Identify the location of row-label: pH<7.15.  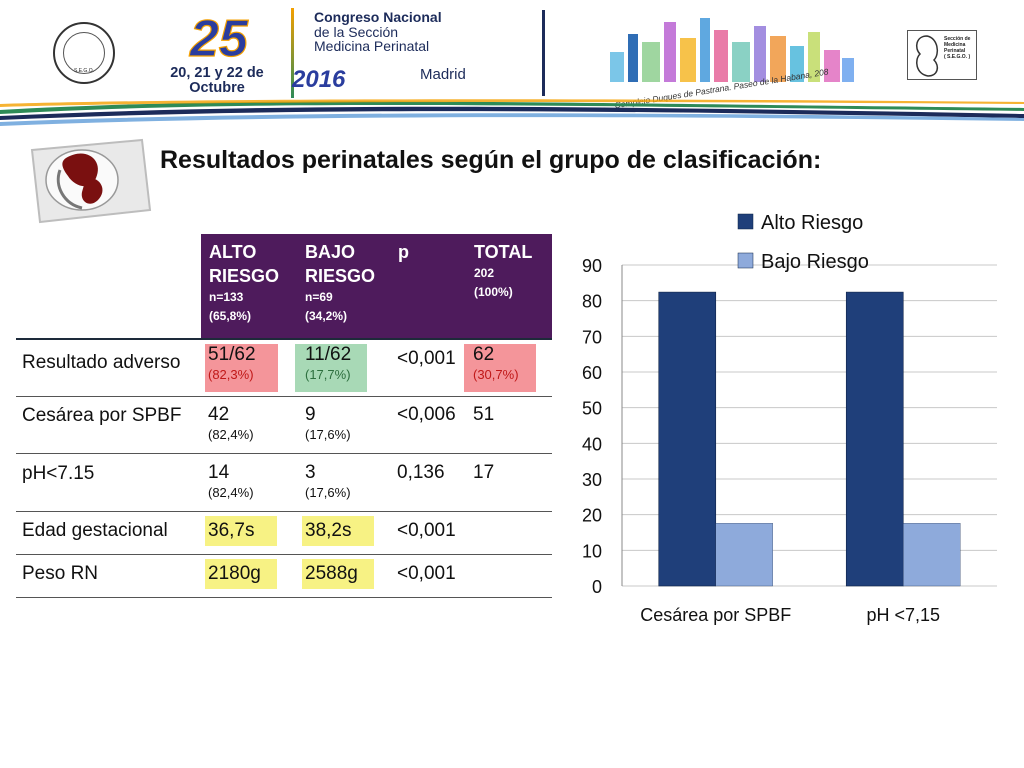
(58, 473).